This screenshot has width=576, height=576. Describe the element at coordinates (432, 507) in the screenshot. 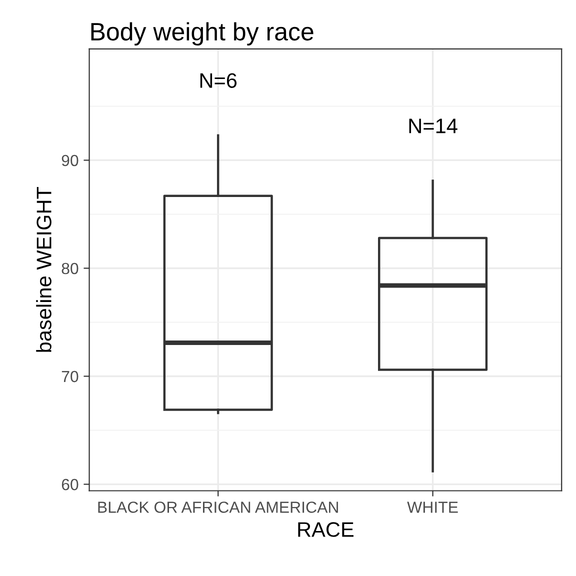

I see `x-tick-label: WHITE` at that location.